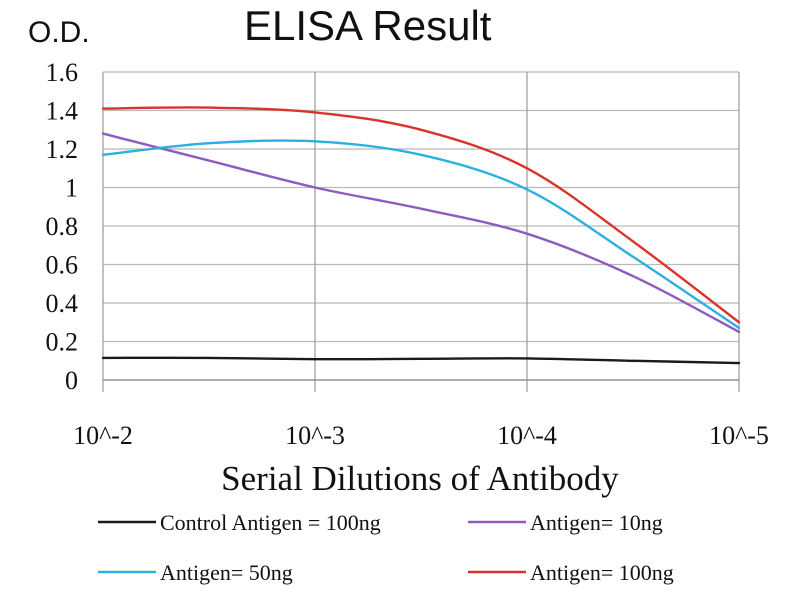  Describe the element at coordinates (315, 435) in the screenshot. I see `x-tick-label: 10^-3` at that location.